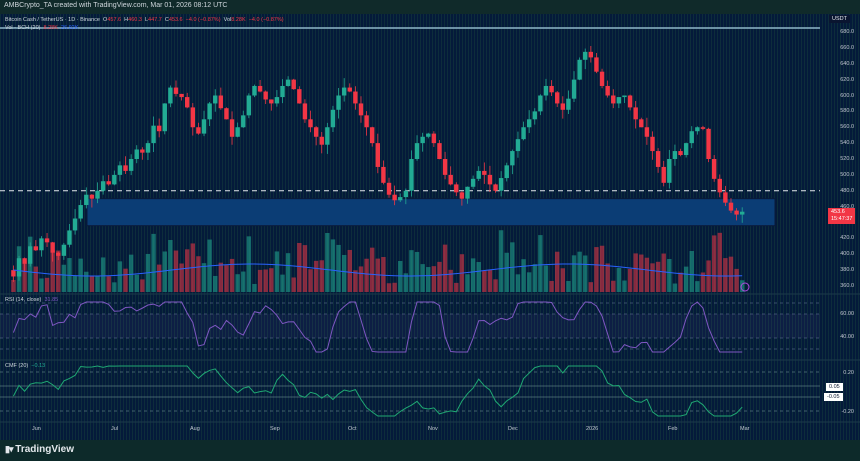 This screenshot has width=860, height=461. I want to click on volume-ma-line, so click(378, 270).